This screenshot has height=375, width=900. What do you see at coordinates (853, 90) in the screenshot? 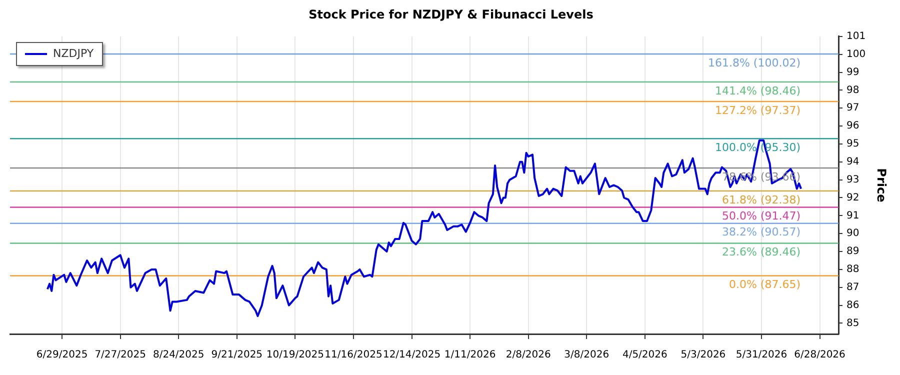
I see `y-tick-label: 98` at bounding box center [853, 90].